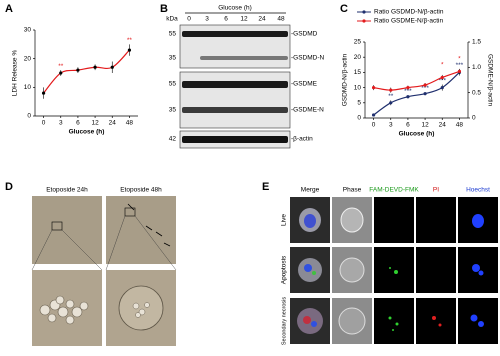 Image resolution: width=500 pixels, height=356 pixels. Describe the element at coordinates (308, 58) in the screenshot. I see `band-label: -GSDMD-N` at that location.